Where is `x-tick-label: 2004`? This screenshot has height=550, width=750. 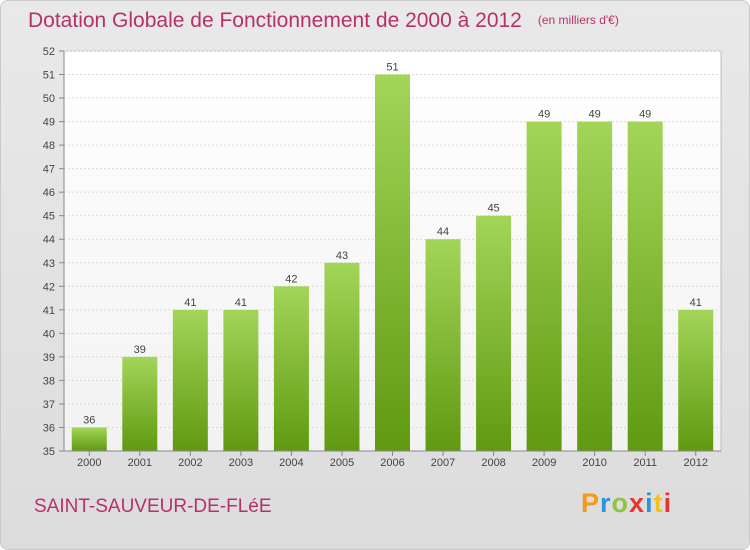 x-tick-label: 2004 is located at coordinates (291, 463).